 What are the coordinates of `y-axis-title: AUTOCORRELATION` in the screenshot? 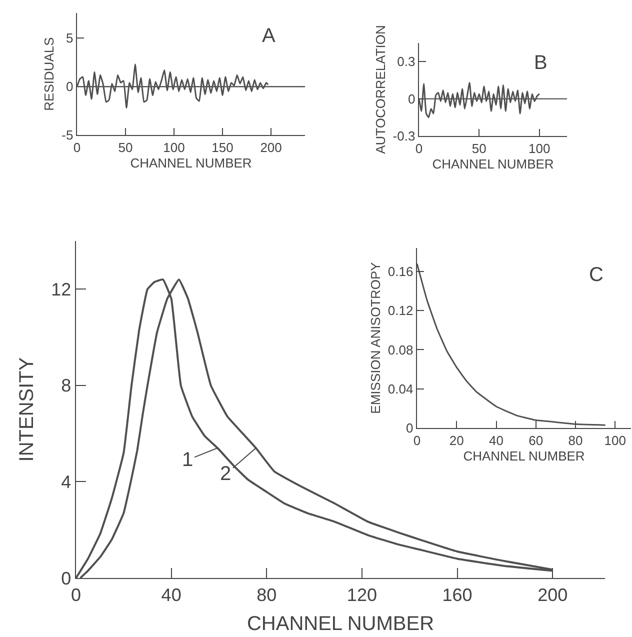 It's located at (380, 89).